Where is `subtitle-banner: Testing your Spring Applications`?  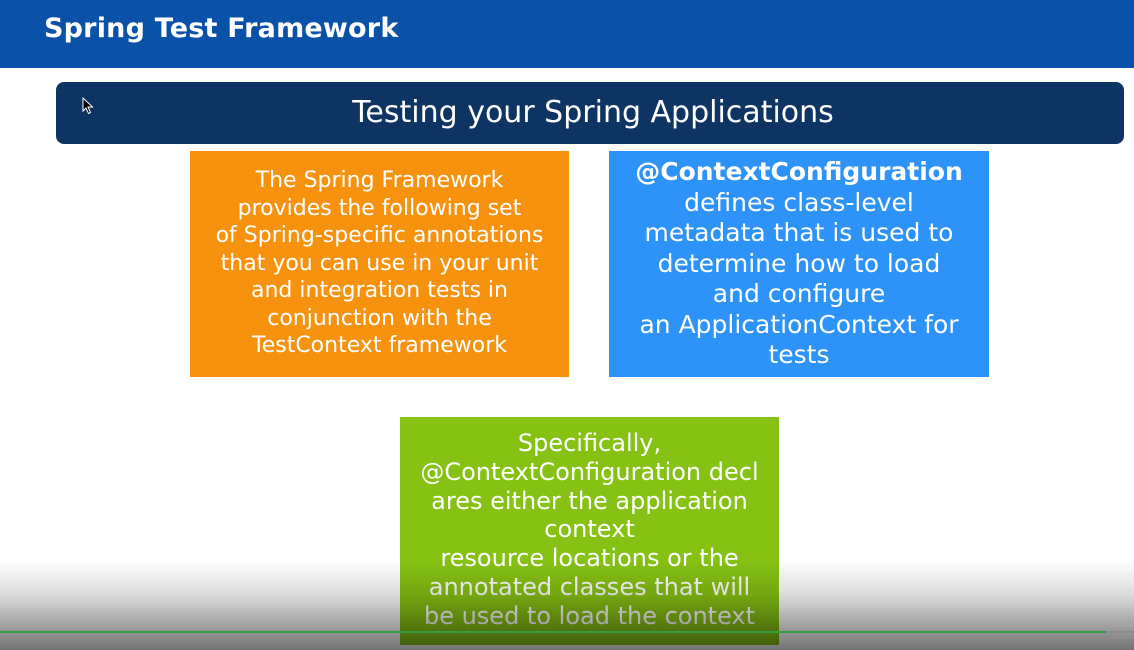
subtitle-banner: Testing your Spring Applications is located at coordinates (590, 113).